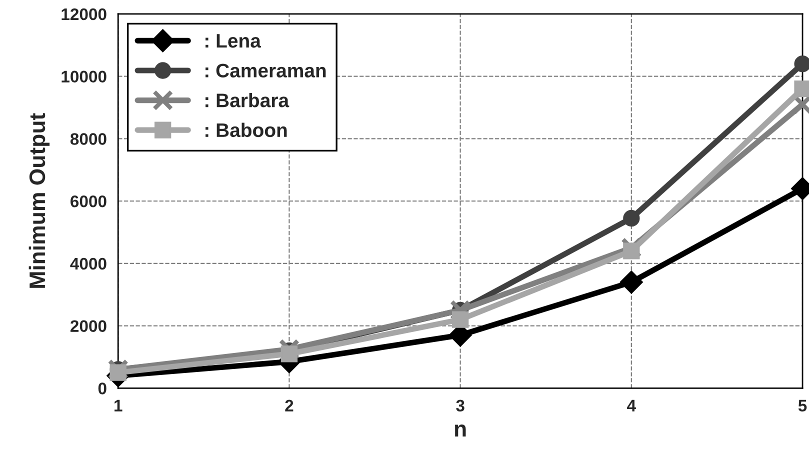 This screenshot has height=466, width=809. Describe the element at coordinates (118, 406) in the screenshot. I see `x-tick-label: 1` at that location.